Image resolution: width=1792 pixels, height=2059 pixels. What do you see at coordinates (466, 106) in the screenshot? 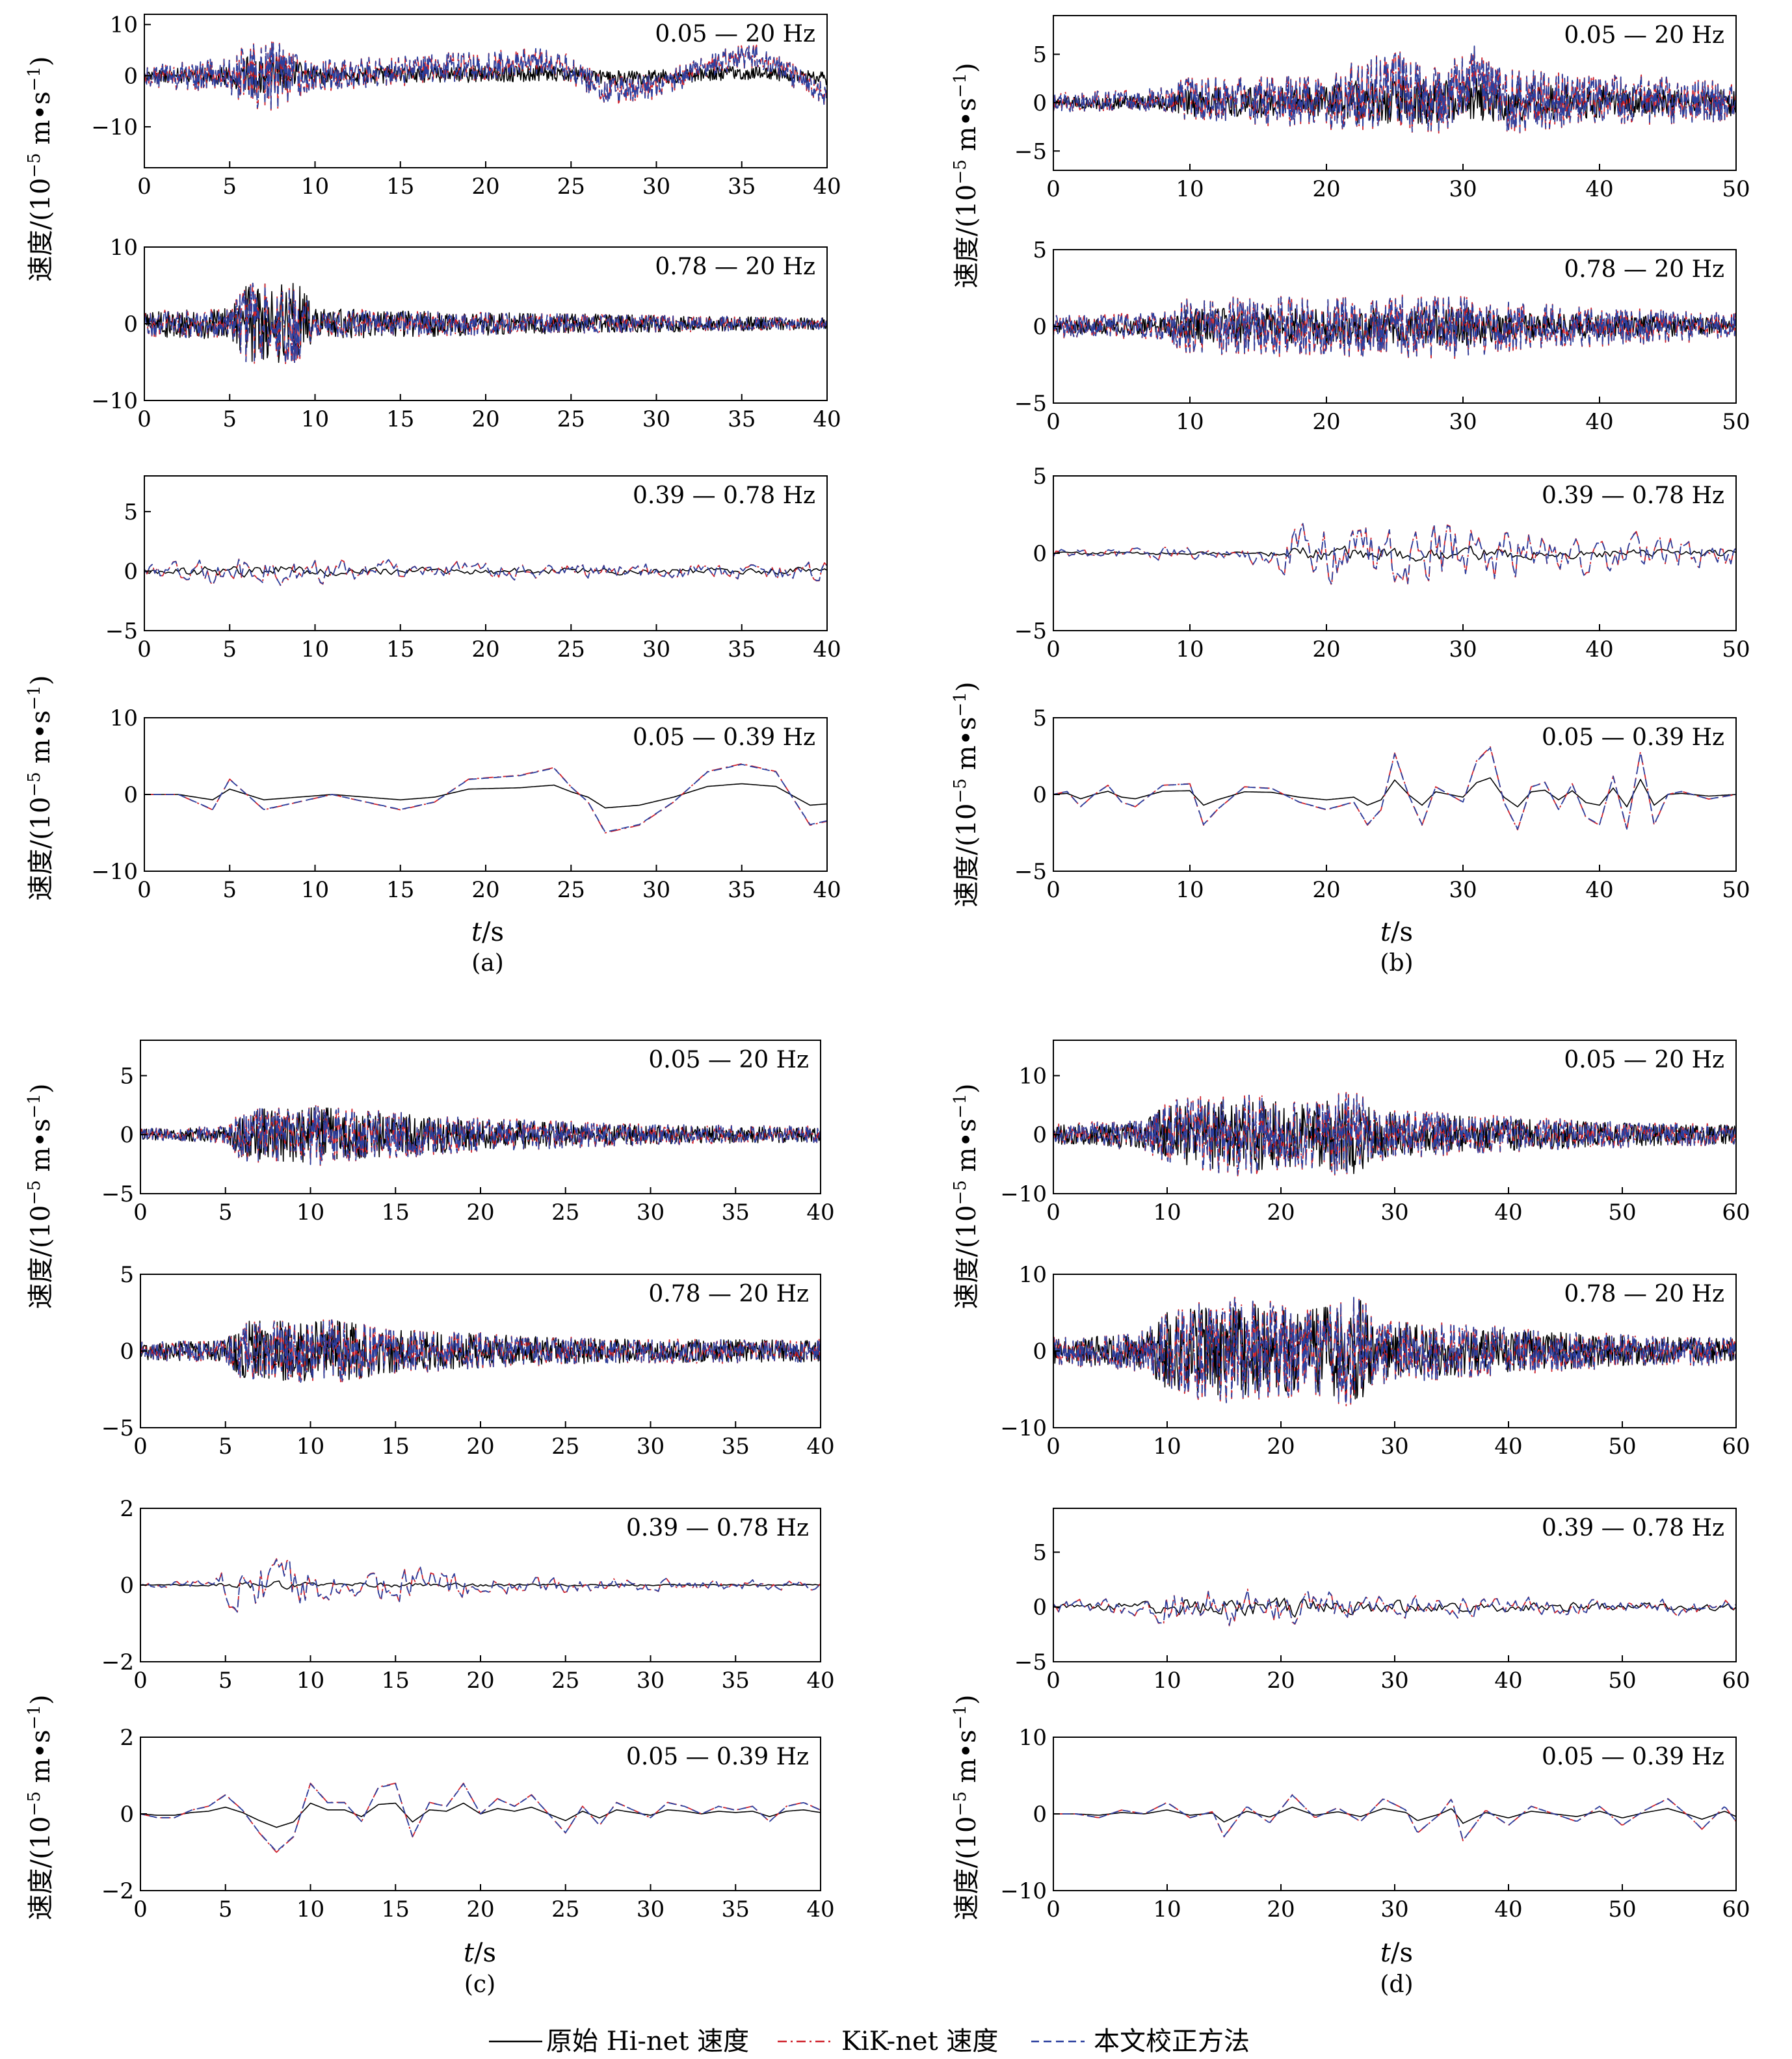
I see `subplot: 0 5 10 15 20 25 30 35 40 −10 0 10 0.05 — 20 Hz` at bounding box center [466, 106].